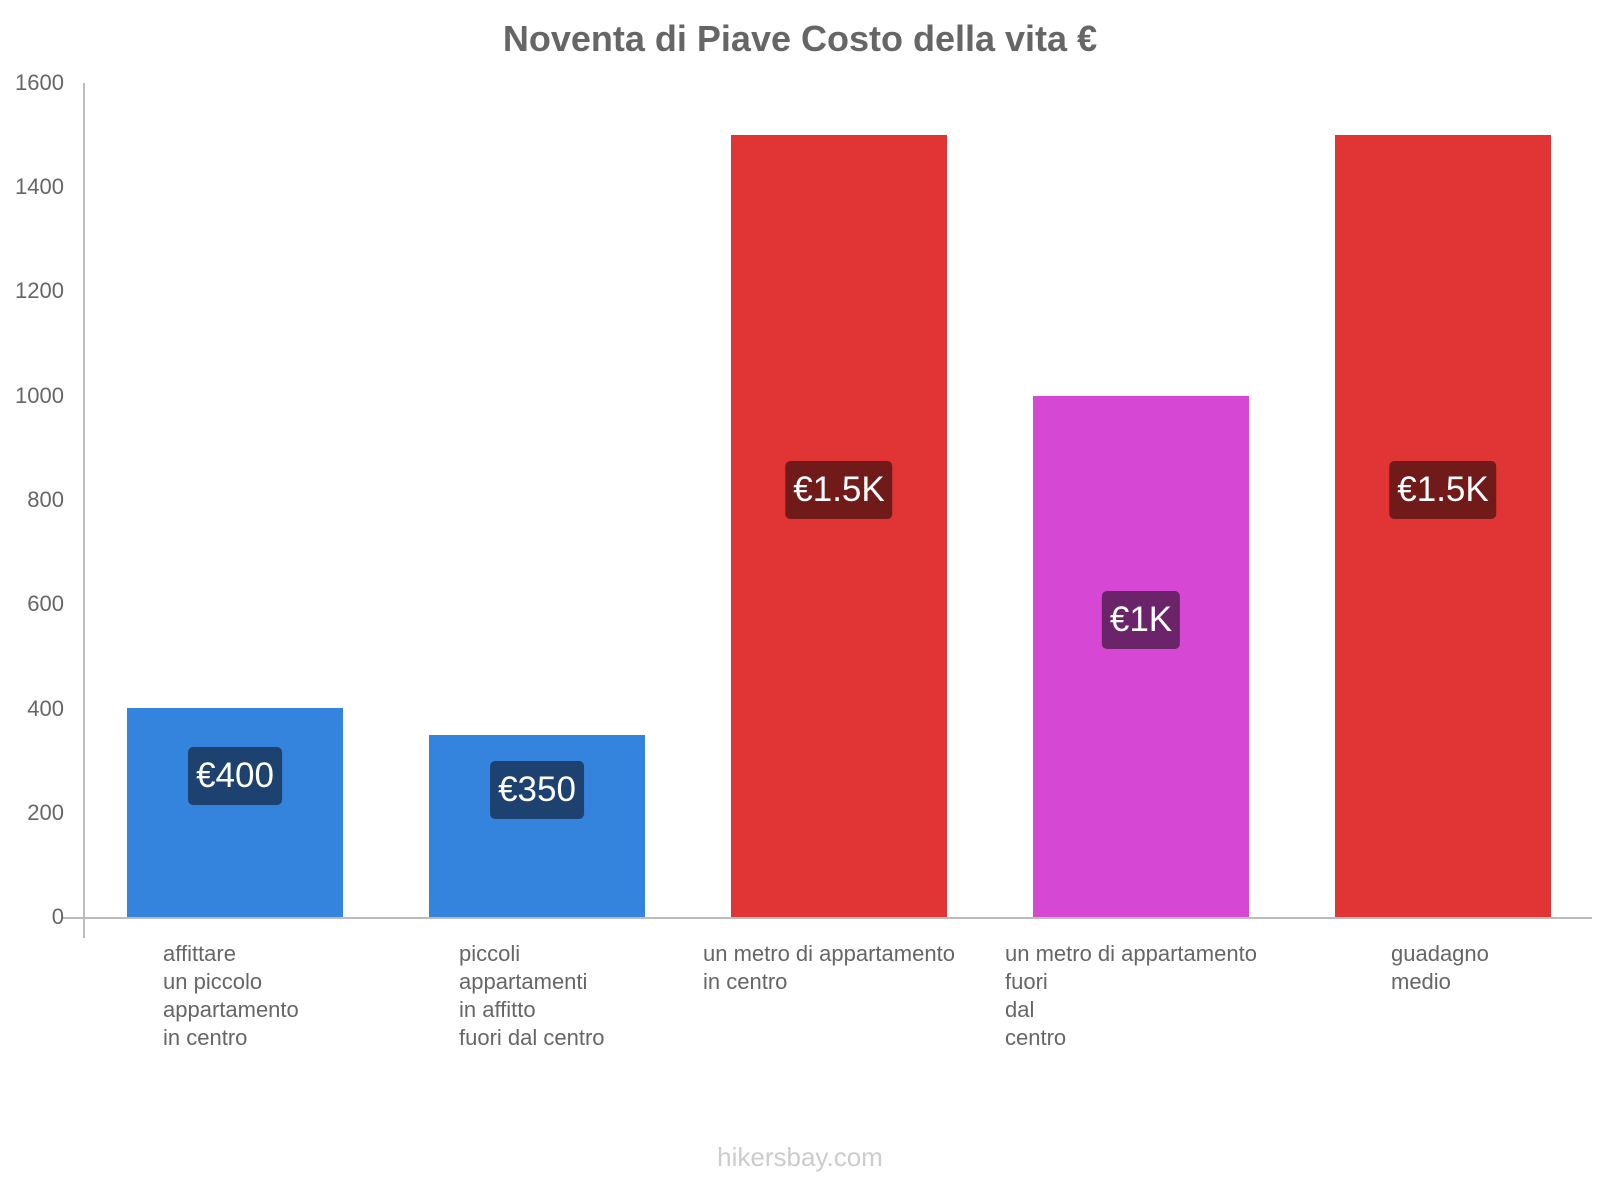 Image resolution: width=1600 pixels, height=1200 pixels. What do you see at coordinates (45, 812) in the screenshot?
I see `y-tick-label: 200` at bounding box center [45, 812].